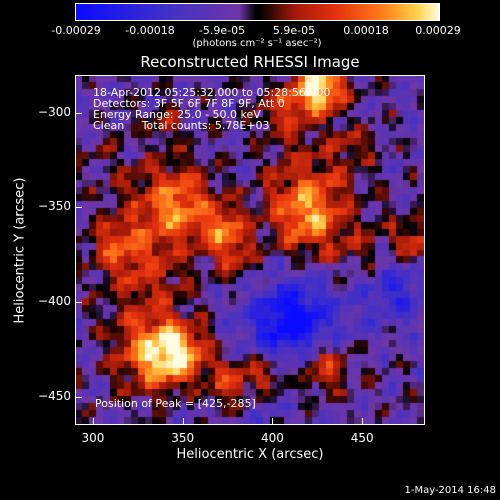 The width and height of the screenshot is (500, 500). Describe the element at coordinates (257, 43) in the screenshot. I see `colorbar-unit-label: (photons cm⁻² s⁻¹ asec⁻²)` at that location.